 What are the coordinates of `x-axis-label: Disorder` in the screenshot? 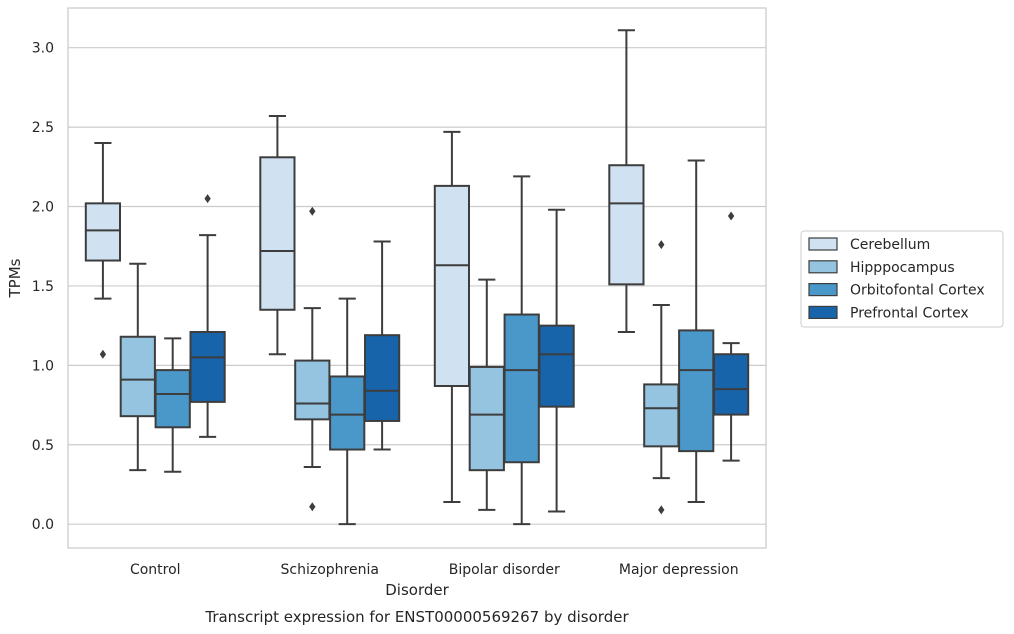 It's located at (417, 590).